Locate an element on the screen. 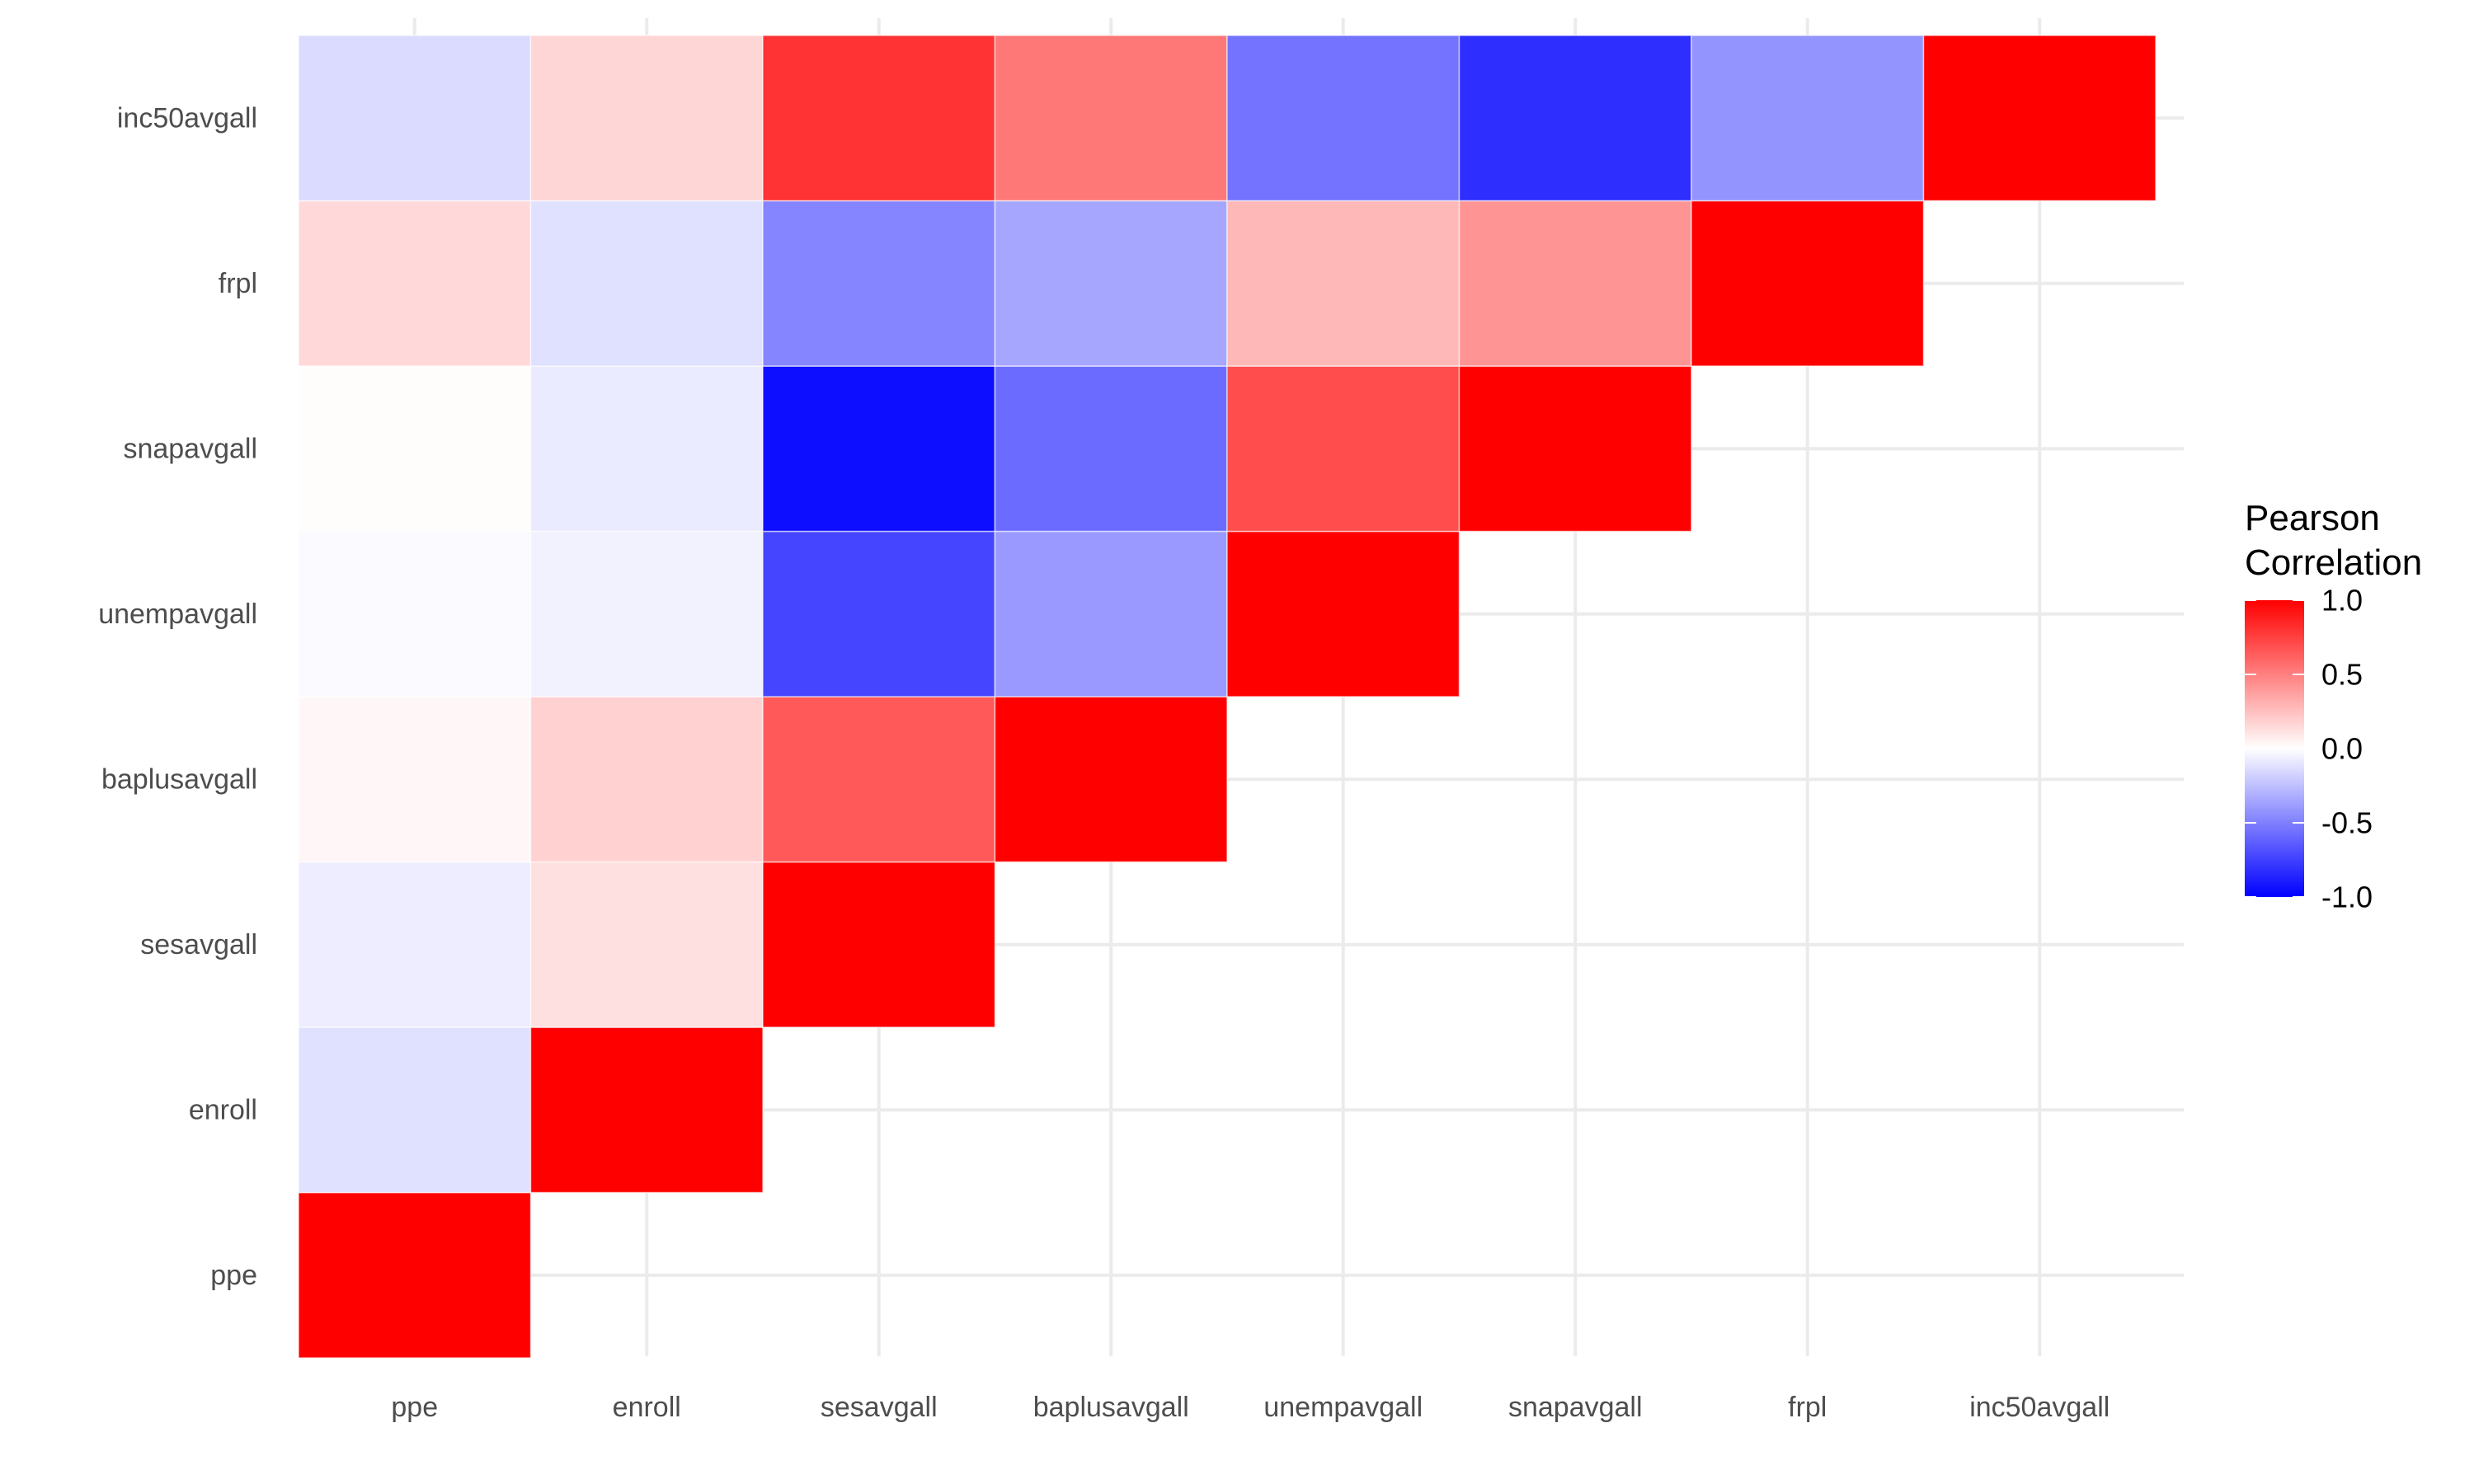 Image resolution: width=2474 pixels, height=1484 pixels. heatmap-cell-enroll-sesavgall is located at coordinates (646, 945).